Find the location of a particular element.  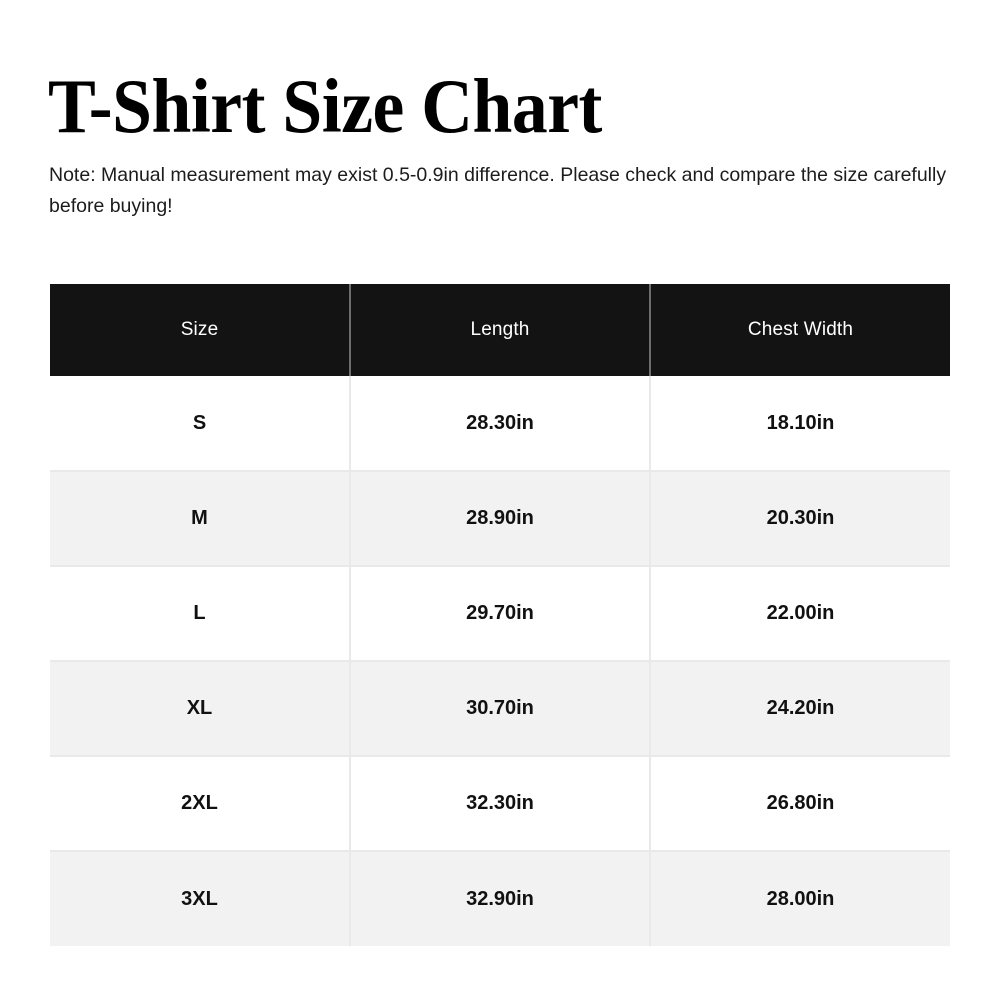

cell-chest-width: 26.80in is located at coordinates (800, 804).